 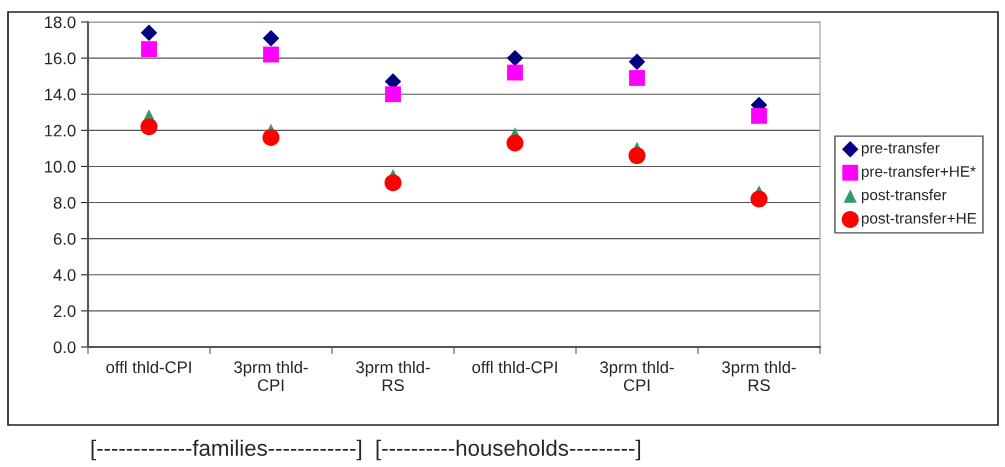 I want to click on y-tick-label: 6.0, so click(x=64, y=239).